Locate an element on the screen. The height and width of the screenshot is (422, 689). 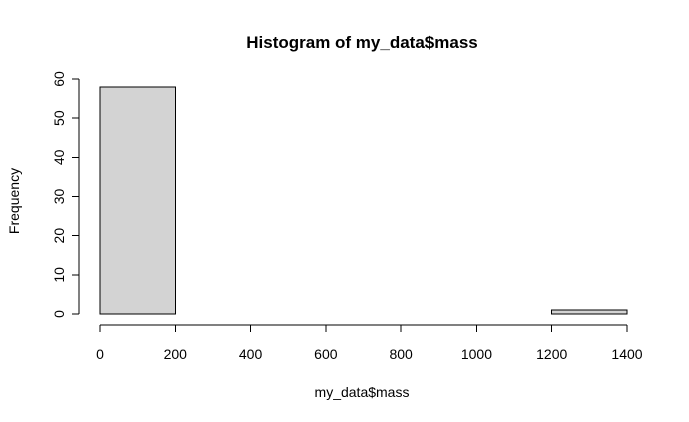
x-tick-label: 800 is located at coordinates (401, 354).